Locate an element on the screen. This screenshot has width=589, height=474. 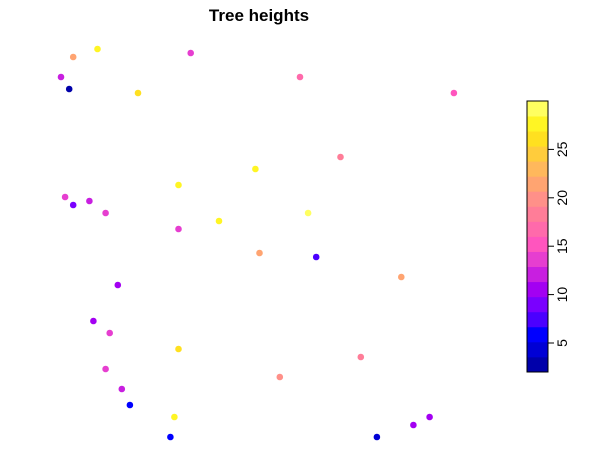
legend-tick-label: 25 is located at coordinates (562, 149).